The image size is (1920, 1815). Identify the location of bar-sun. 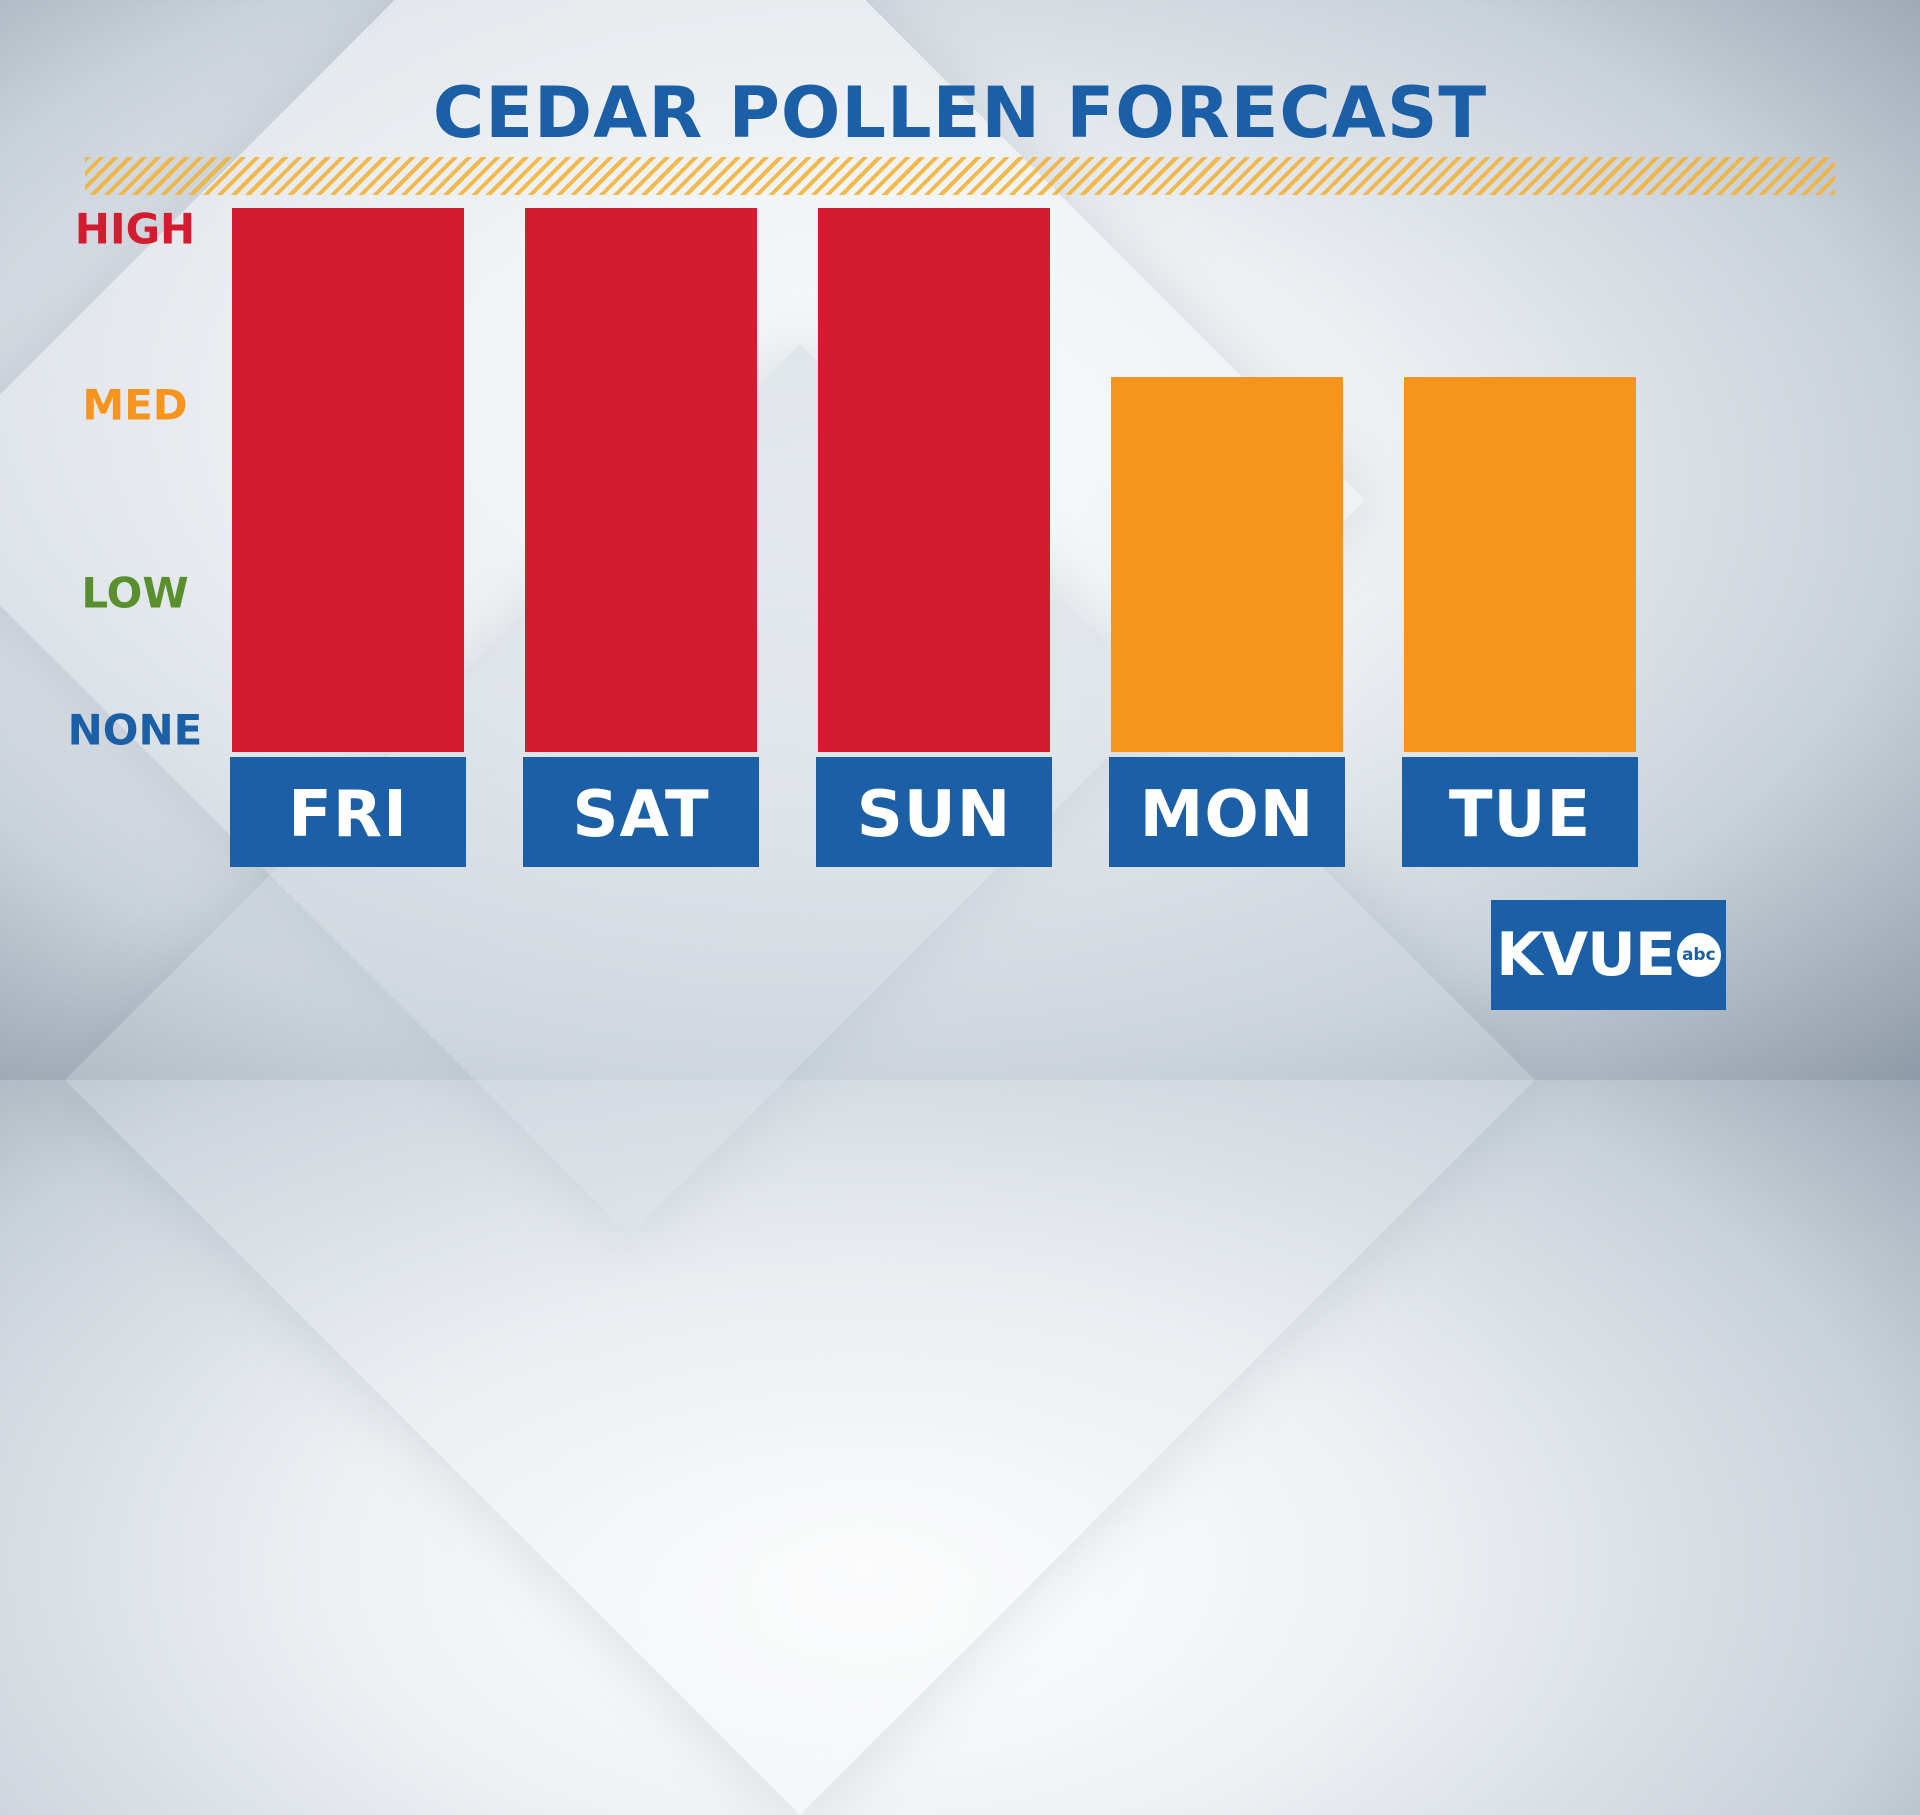
(934, 480).